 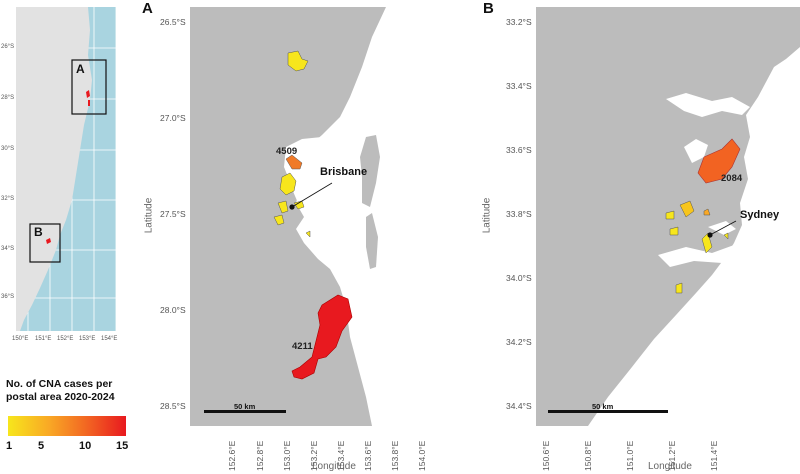 I want to click on label-sydney: Sydney, so click(x=760, y=215).